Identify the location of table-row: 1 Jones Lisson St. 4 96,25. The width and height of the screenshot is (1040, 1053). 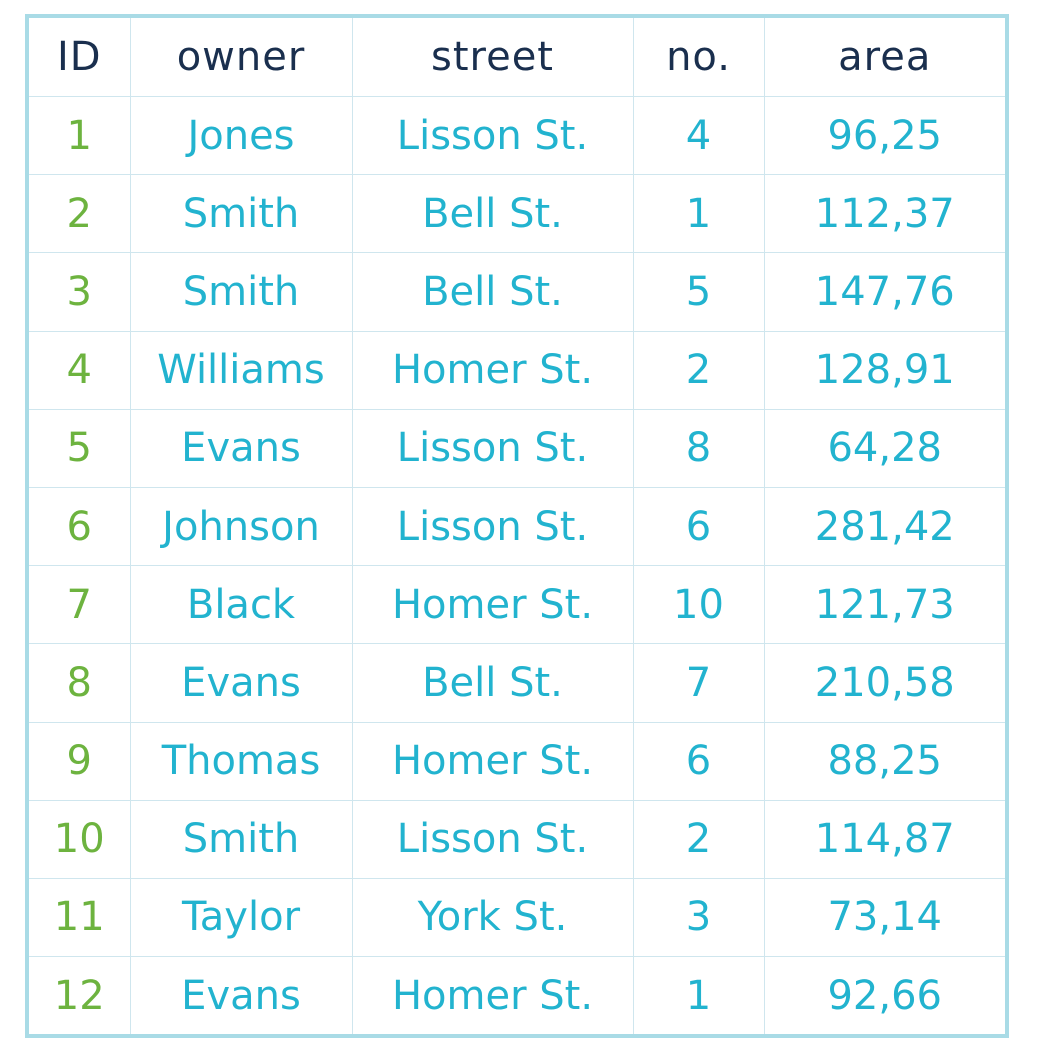
(517, 135).